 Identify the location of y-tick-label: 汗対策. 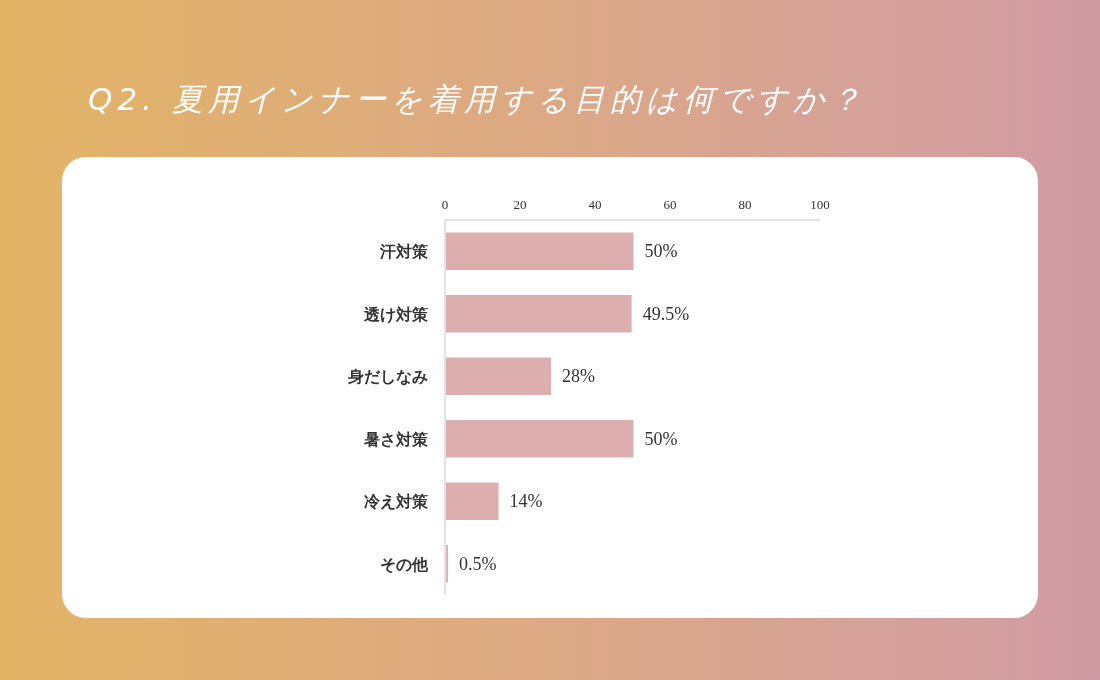
(403, 252).